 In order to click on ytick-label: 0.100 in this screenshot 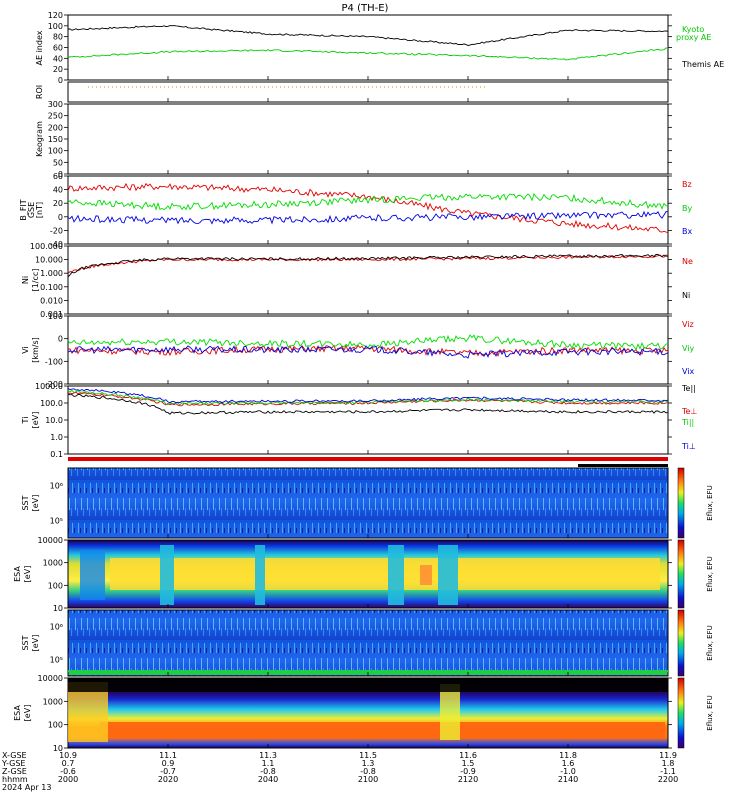, I will do `click(51, 287)`.